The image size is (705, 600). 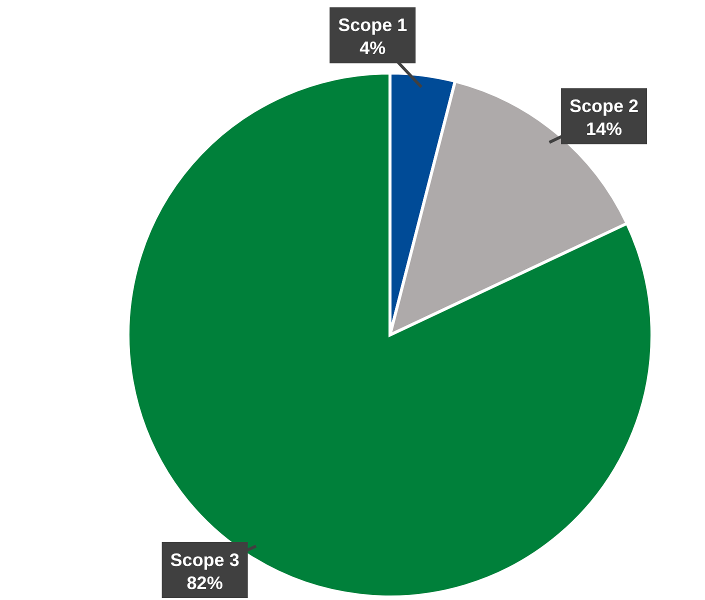 I want to click on slice-label: Scope 1, so click(x=373, y=25).